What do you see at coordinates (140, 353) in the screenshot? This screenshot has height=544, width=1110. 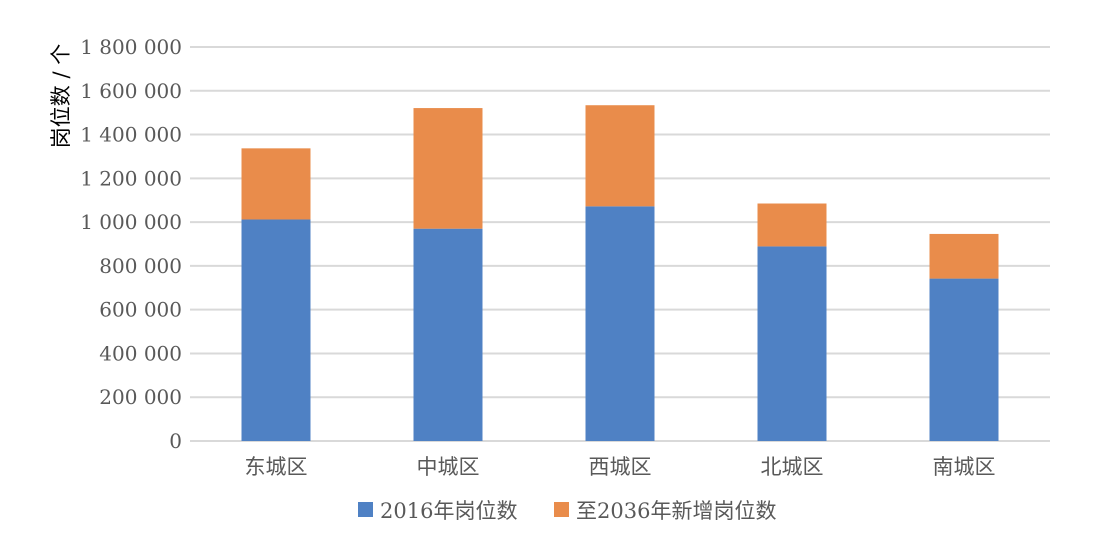 I see `y-tick-label: 400 000` at bounding box center [140, 353].